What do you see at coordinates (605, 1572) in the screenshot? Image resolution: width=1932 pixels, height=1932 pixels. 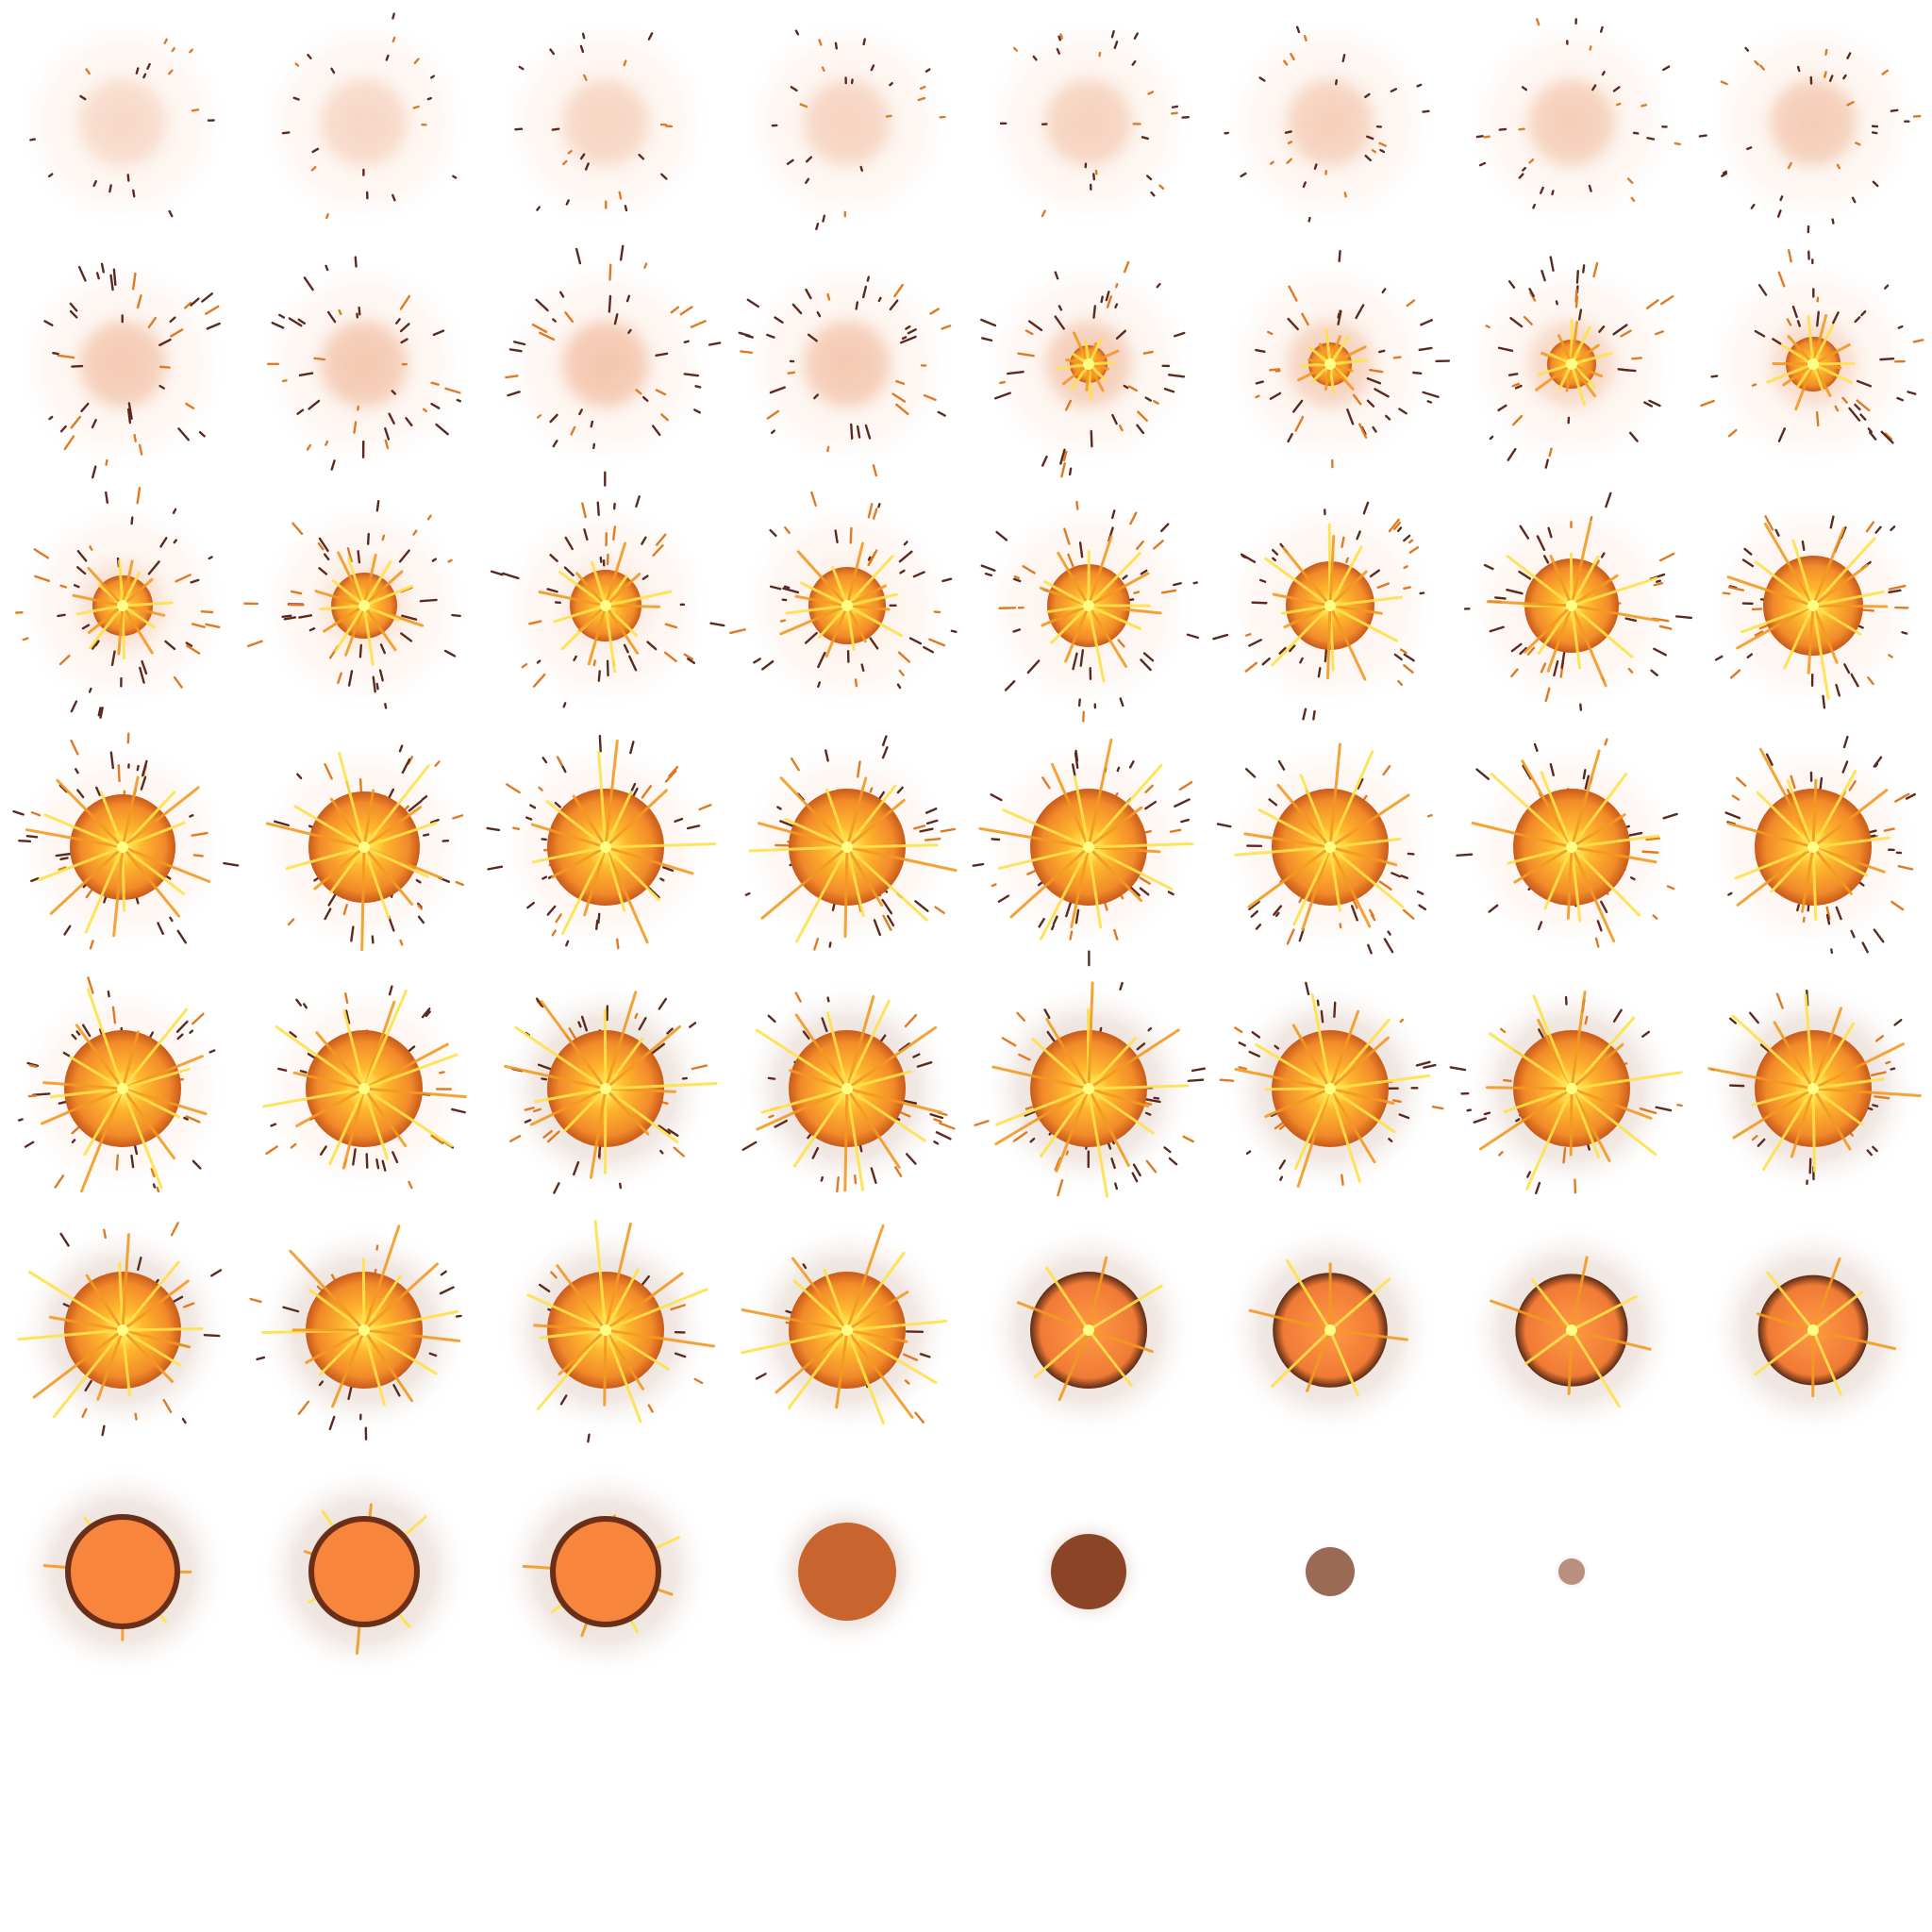 I see `ember-orb` at bounding box center [605, 1572].